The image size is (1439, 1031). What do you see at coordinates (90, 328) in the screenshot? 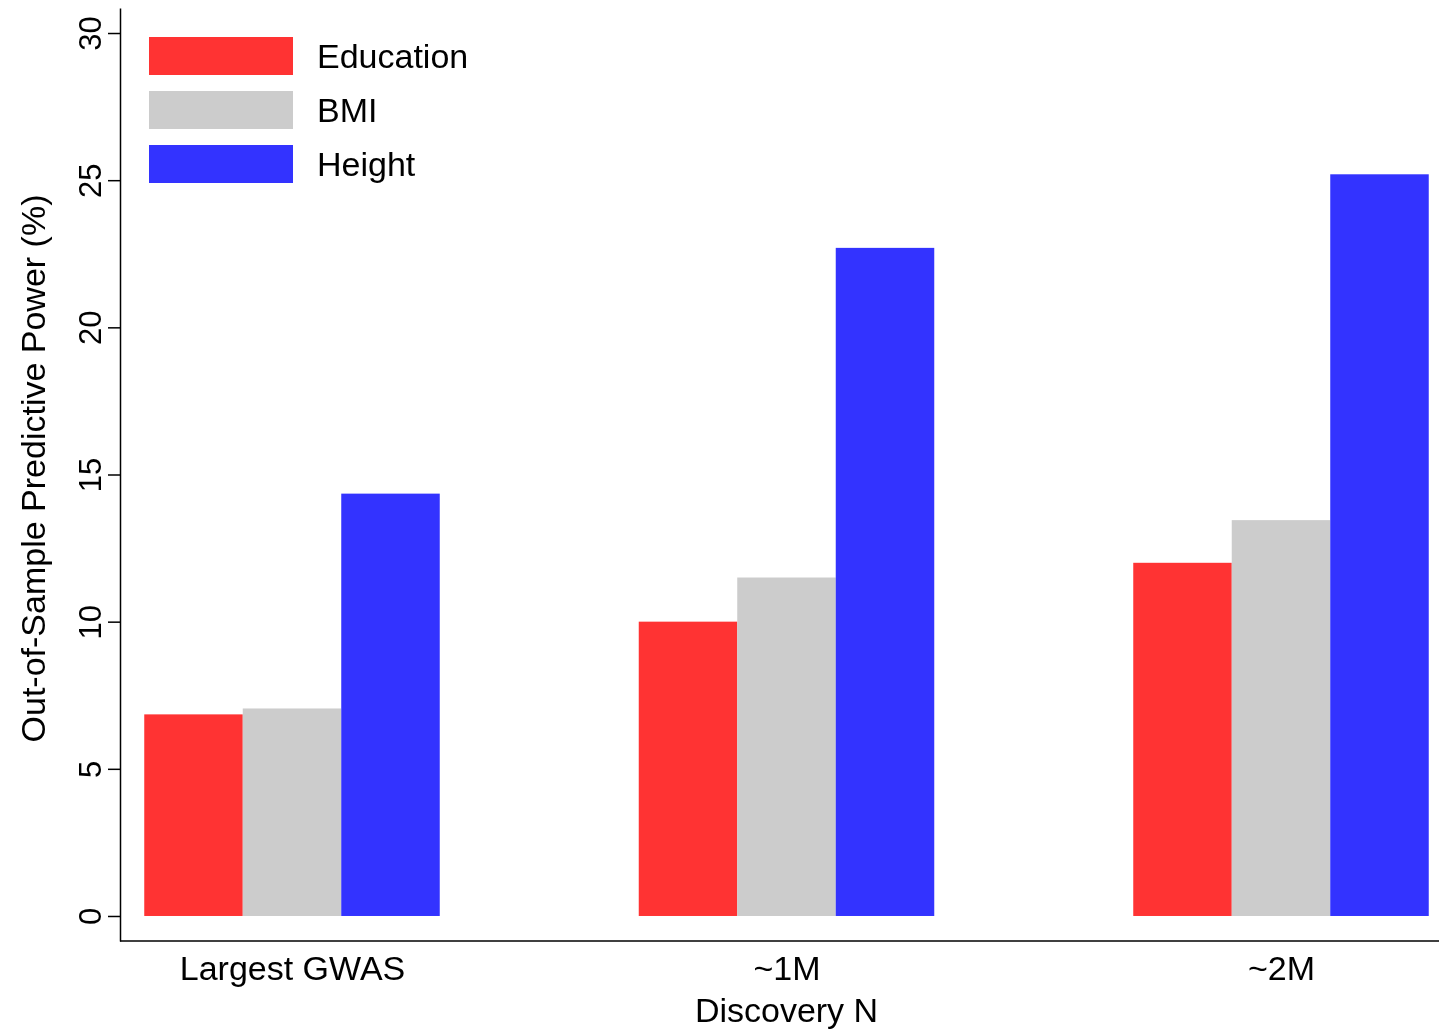
I see `y-tick-label: 20` at bounding box center [90, 328].